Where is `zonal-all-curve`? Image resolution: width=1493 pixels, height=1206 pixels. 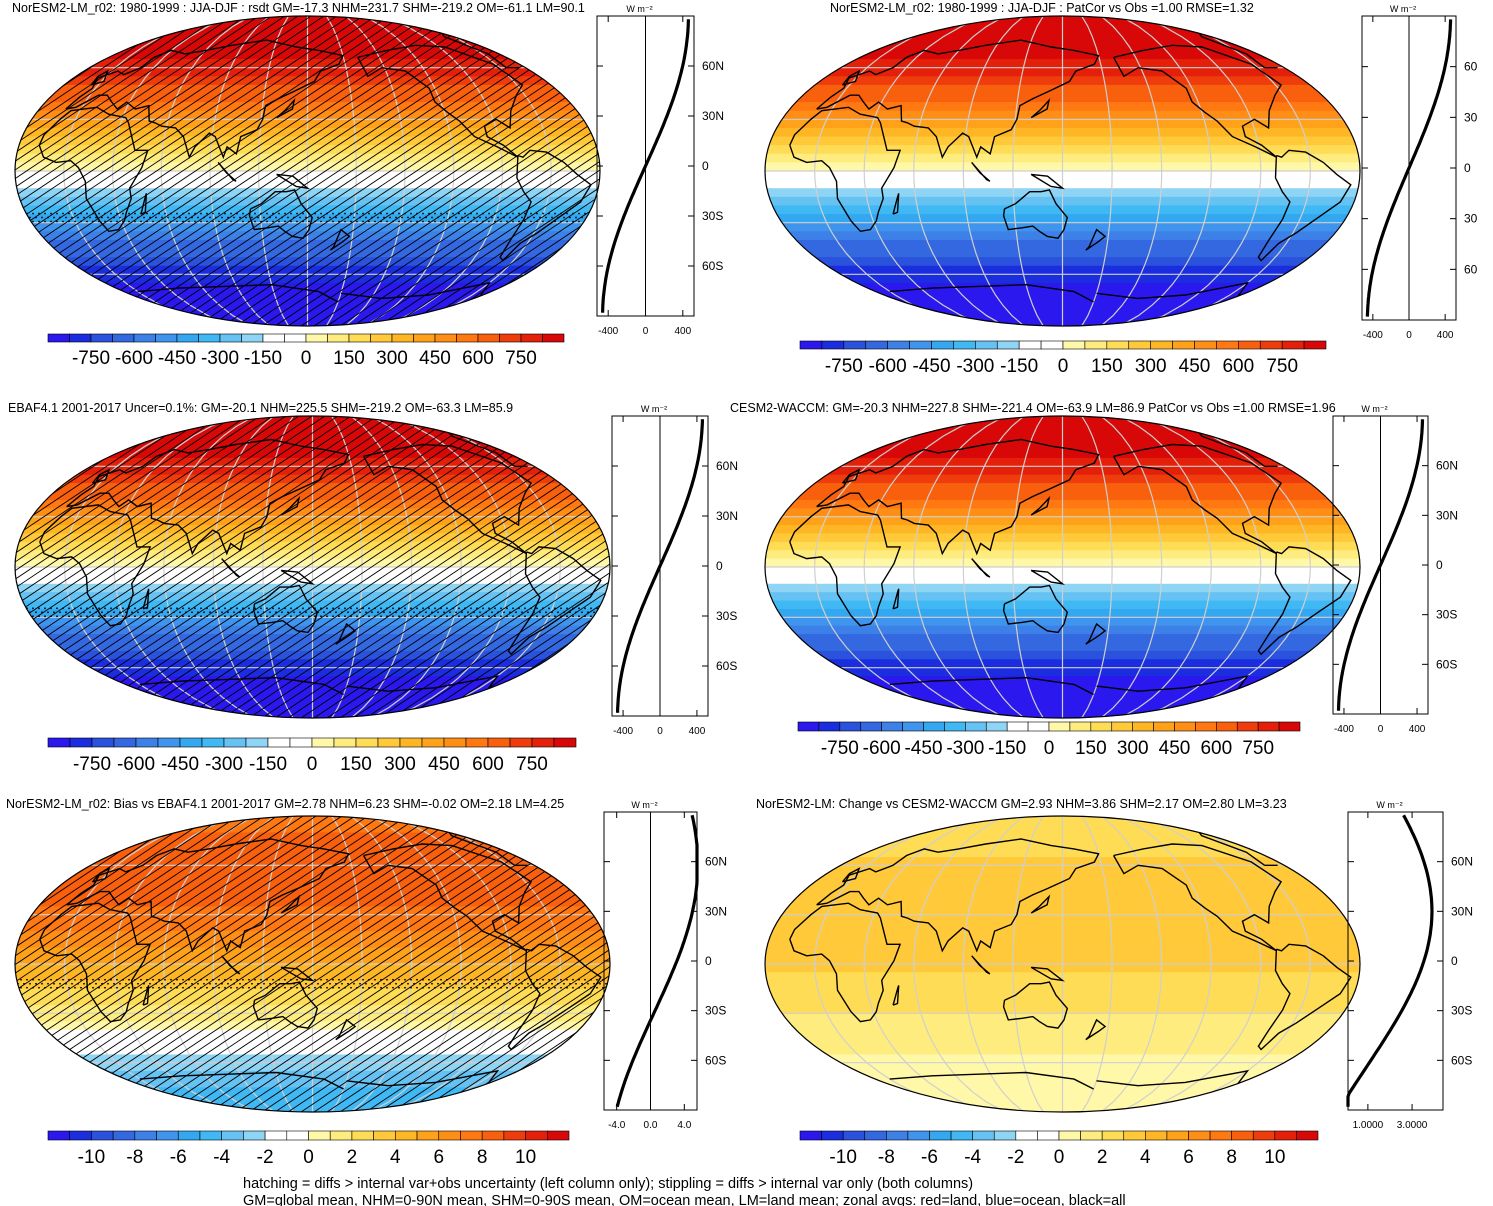 zonal-all-curve is located at coordinates (1390, 960).